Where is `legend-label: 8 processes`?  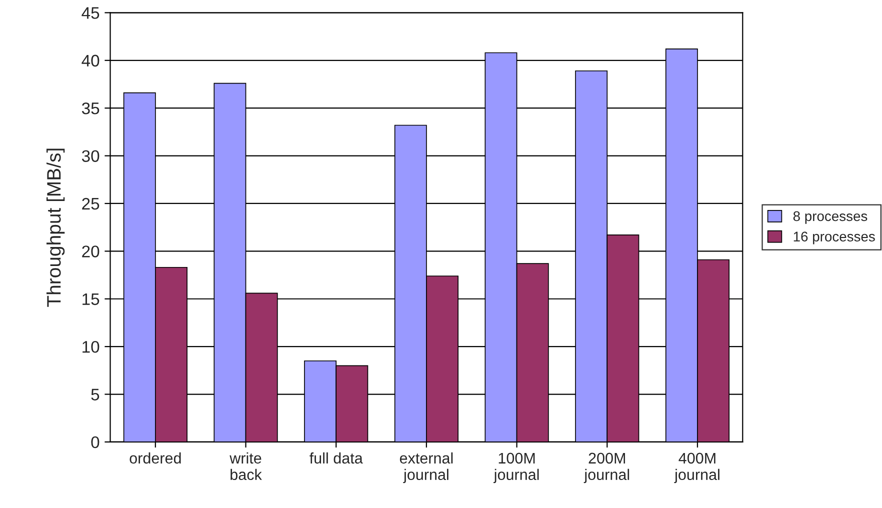 legend-label: 8 processes is located at coordinates (830, 217).